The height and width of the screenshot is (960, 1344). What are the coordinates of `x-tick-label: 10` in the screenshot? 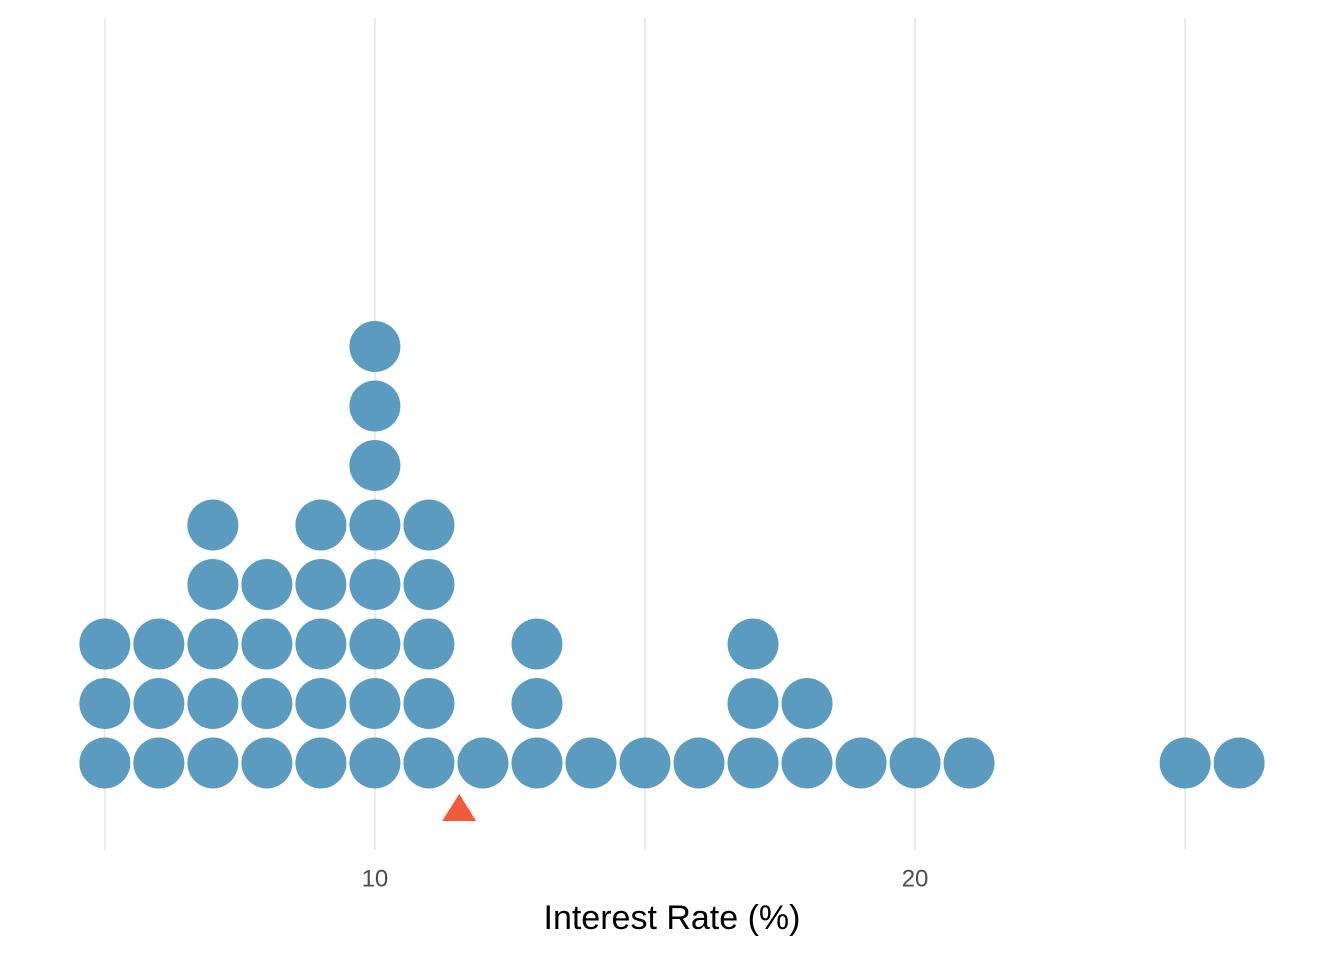 It's located at (375, 878).